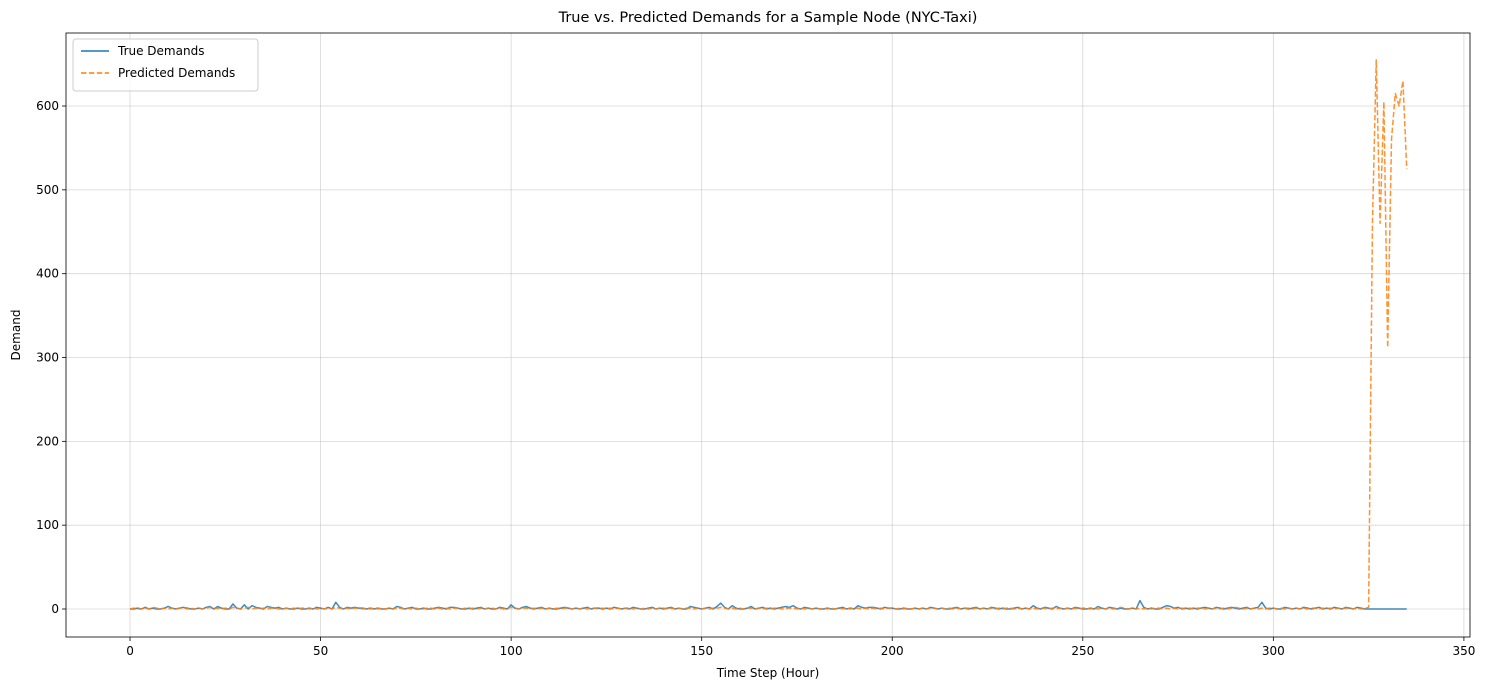 This screenshot has height=690, width=1488. Describe the element at coordinates (1082, 651) in the screenshot. I see `x-tick-label: 250` at that location.